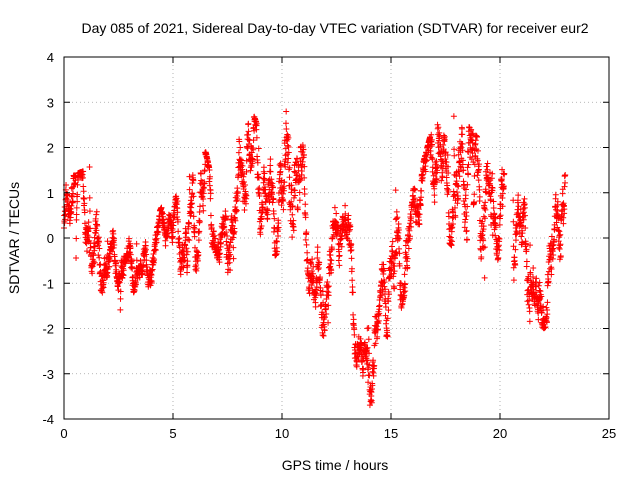 Image resolution: width=640 pixels, height=480 pixels. Describe the element at coordinates (500, 433) in the screenshot. I see `x-tick-label: 20` at that location.